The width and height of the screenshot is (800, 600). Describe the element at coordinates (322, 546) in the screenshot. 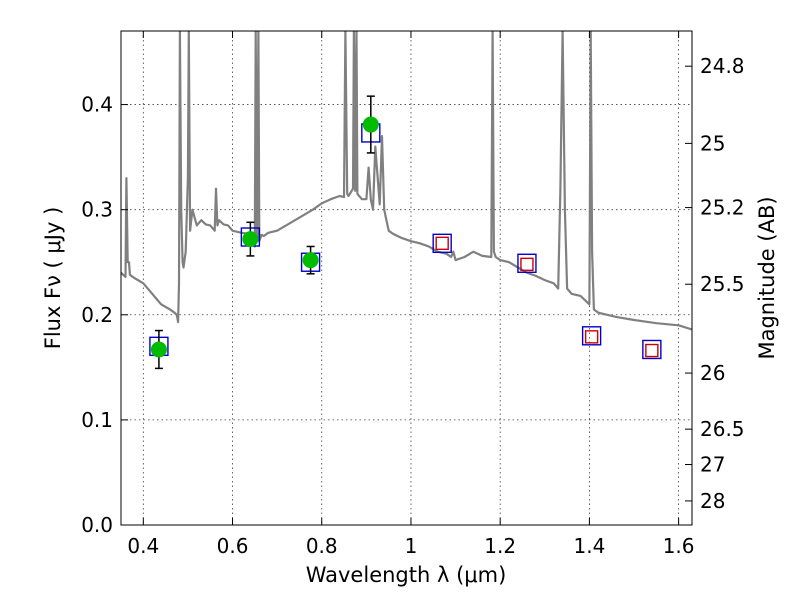

I see `x-tick-label: 0.8` at that location.